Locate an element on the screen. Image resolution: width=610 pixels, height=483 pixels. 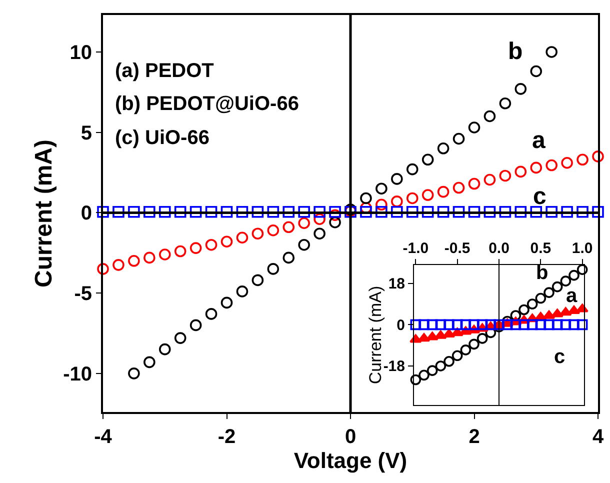
x-tick-label: -1.0 is located at coordinates (415, 248).